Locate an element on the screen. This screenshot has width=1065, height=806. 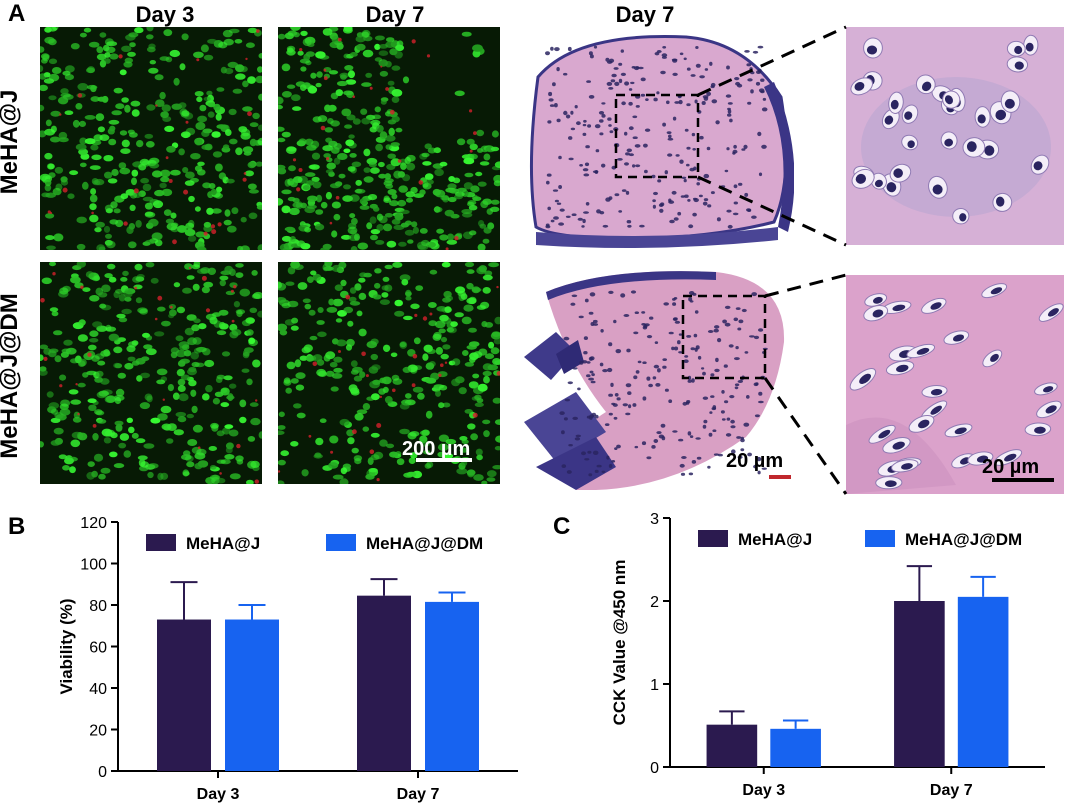
scale-bar-line is located at coordinates (1023, 480).